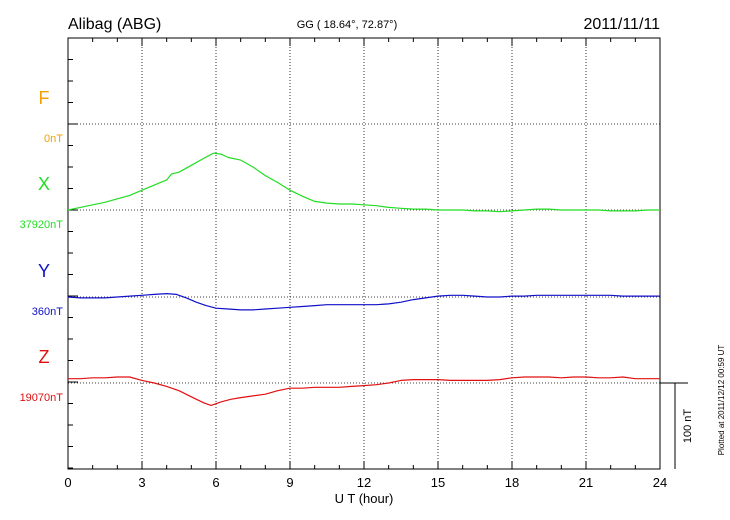 Image resolution: width=730 pixels, height=520 pixels. I want to click on x-axis-label: U T (hour), so click(364, 498).